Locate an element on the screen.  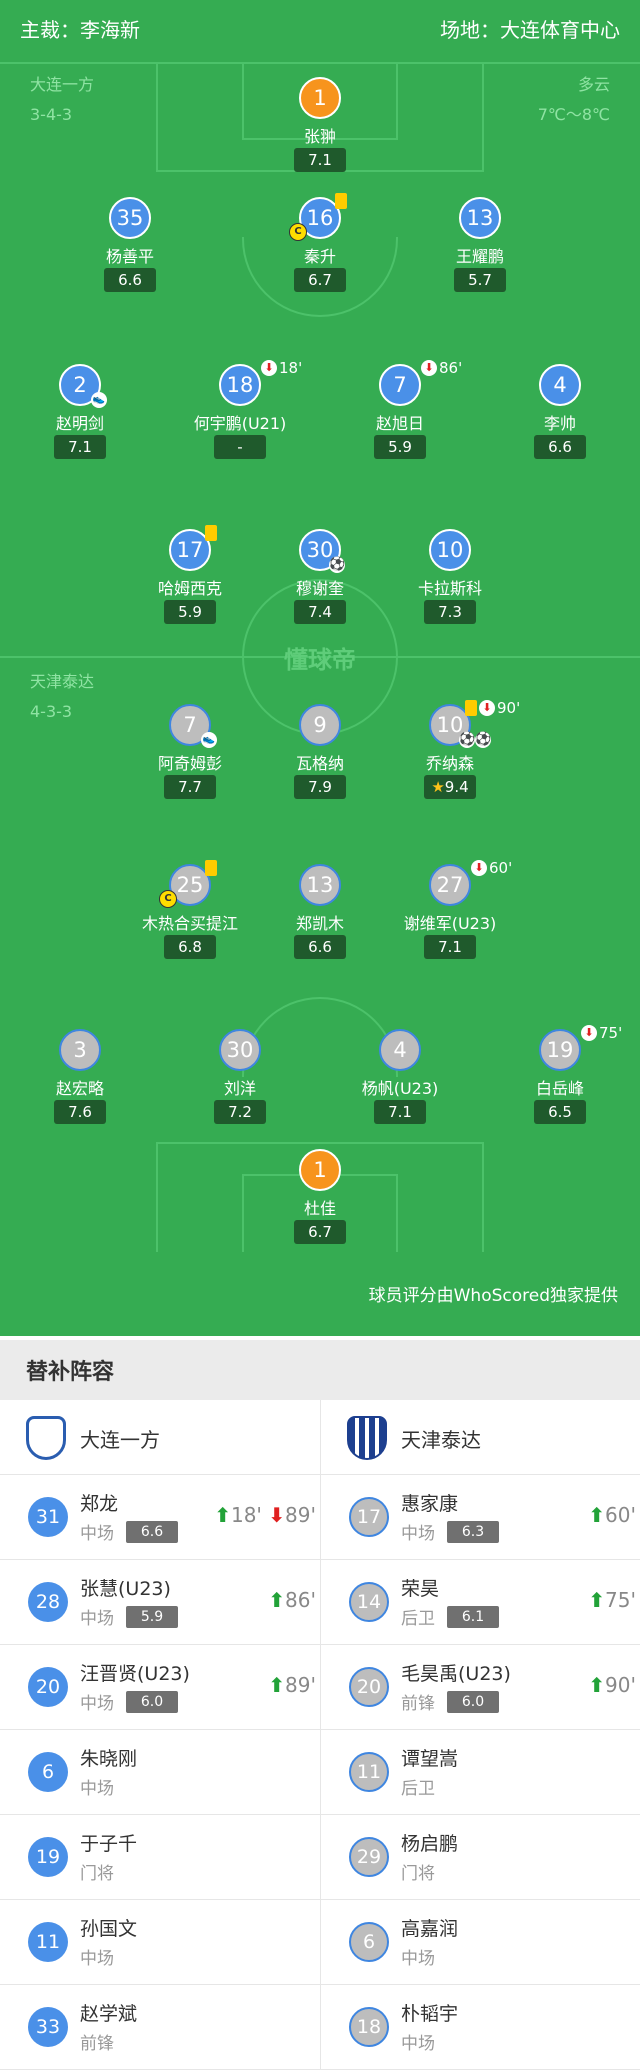
player-name: 张翀 is located at coordinates (319, 136).